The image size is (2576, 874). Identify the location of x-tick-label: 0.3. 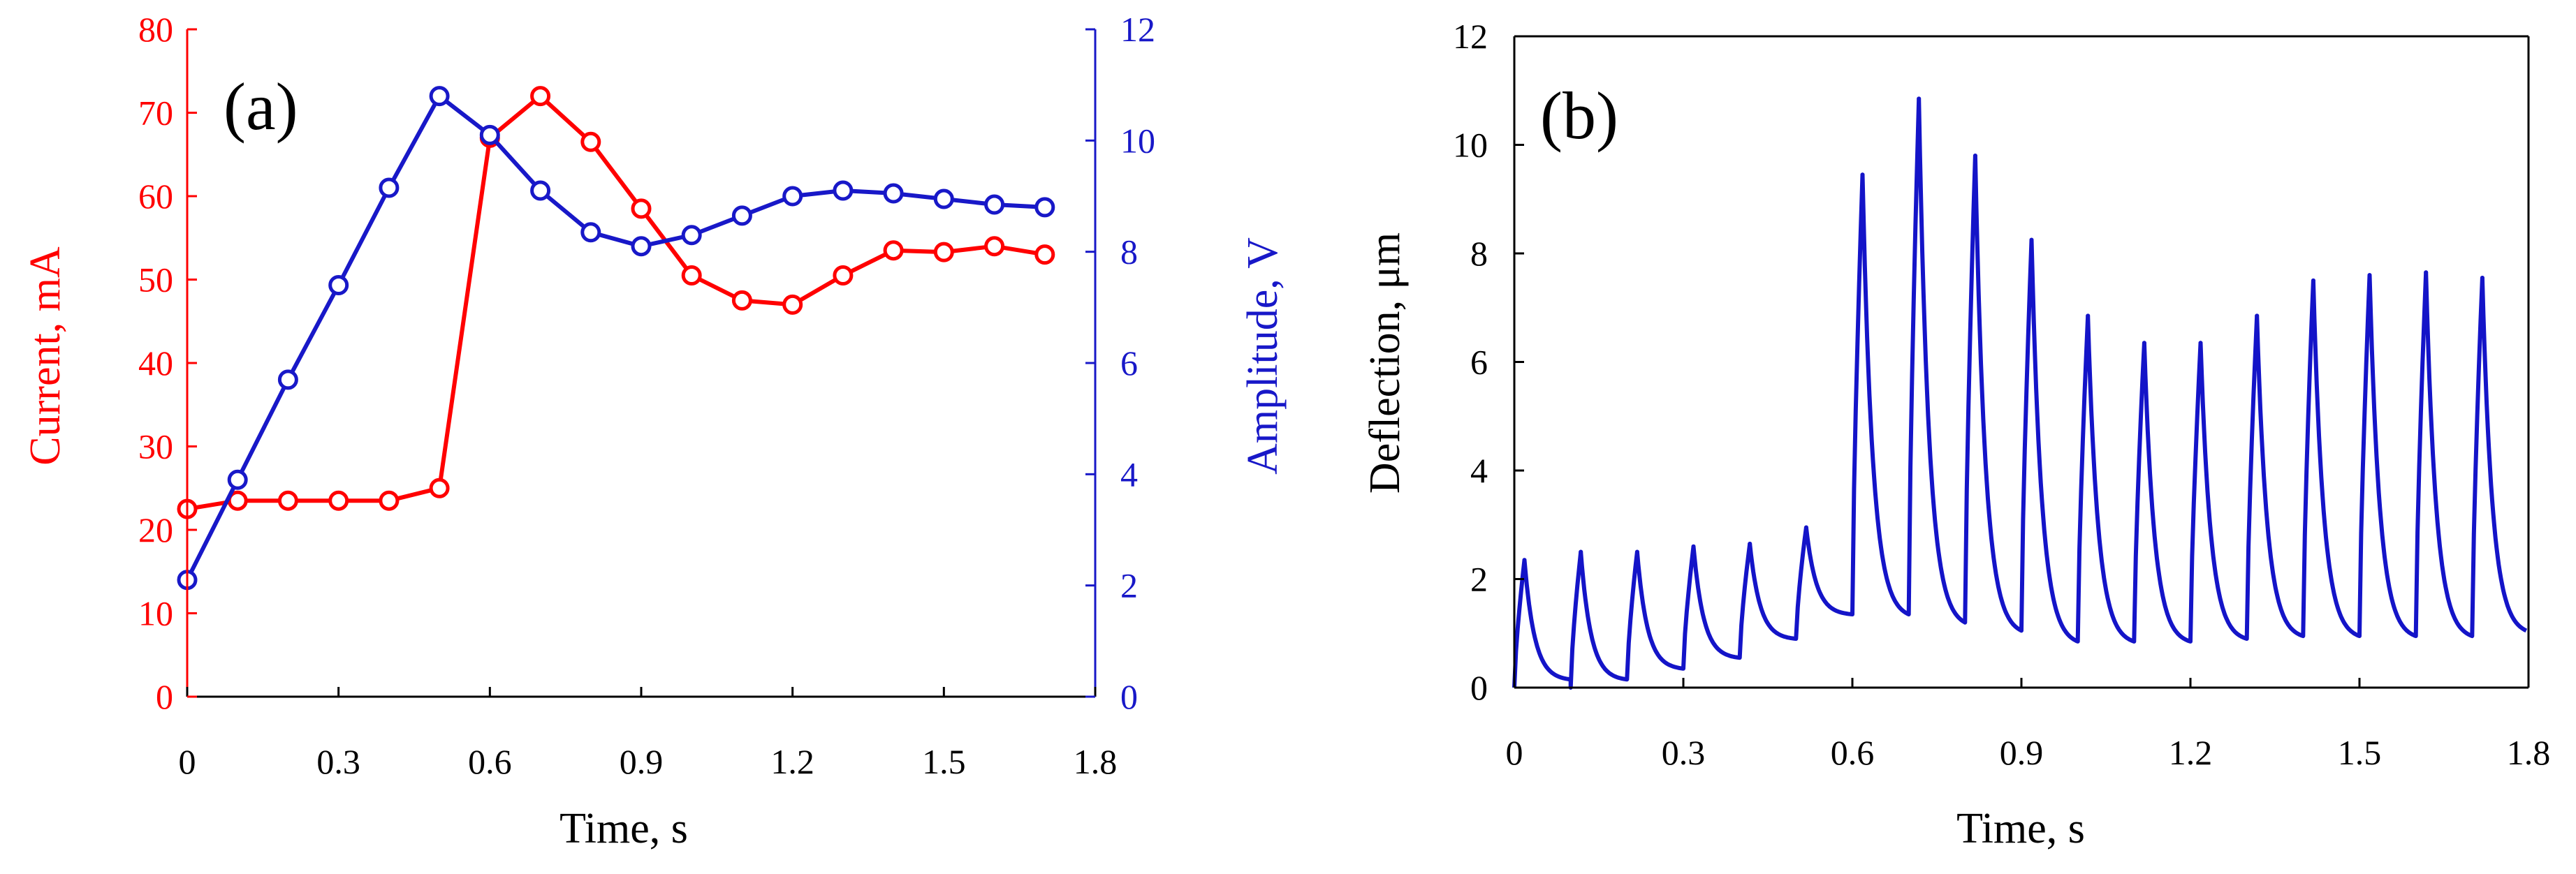
(338, 761).